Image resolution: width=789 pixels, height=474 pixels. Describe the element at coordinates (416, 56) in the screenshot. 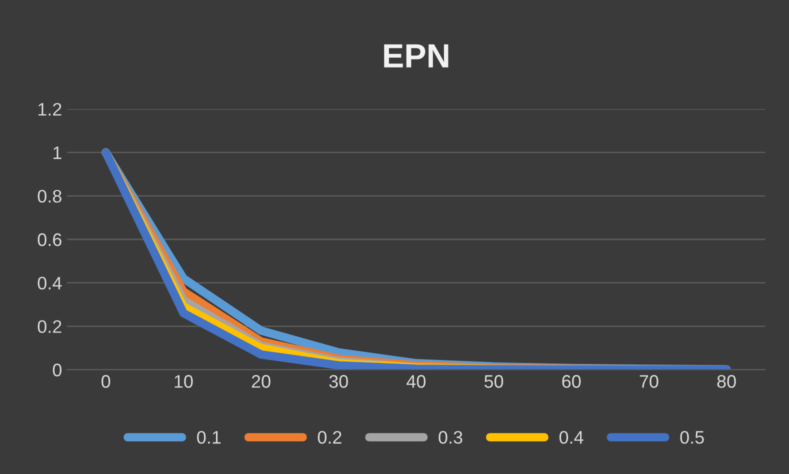

I see `chart-title: EPN` at that location.